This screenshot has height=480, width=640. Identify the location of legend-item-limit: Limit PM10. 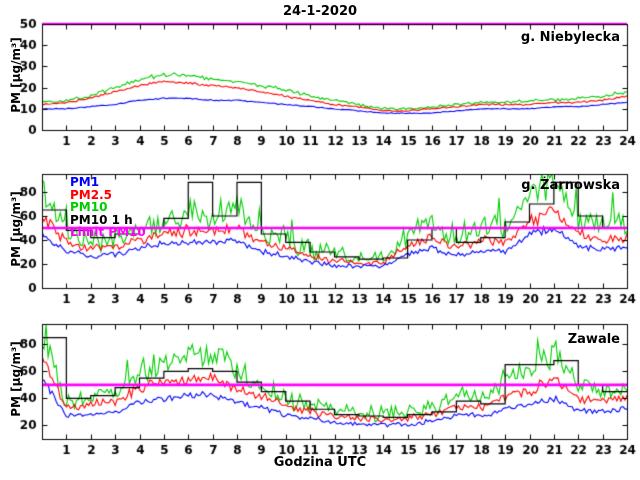
(108, 232).